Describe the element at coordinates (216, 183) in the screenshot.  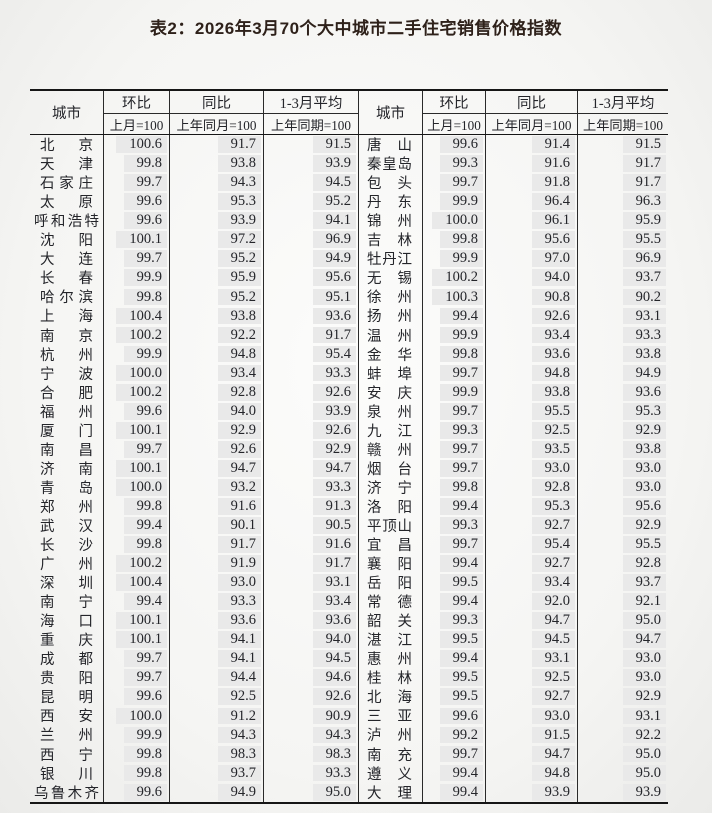
I see `index-value-yoy: 94.3` at that location.